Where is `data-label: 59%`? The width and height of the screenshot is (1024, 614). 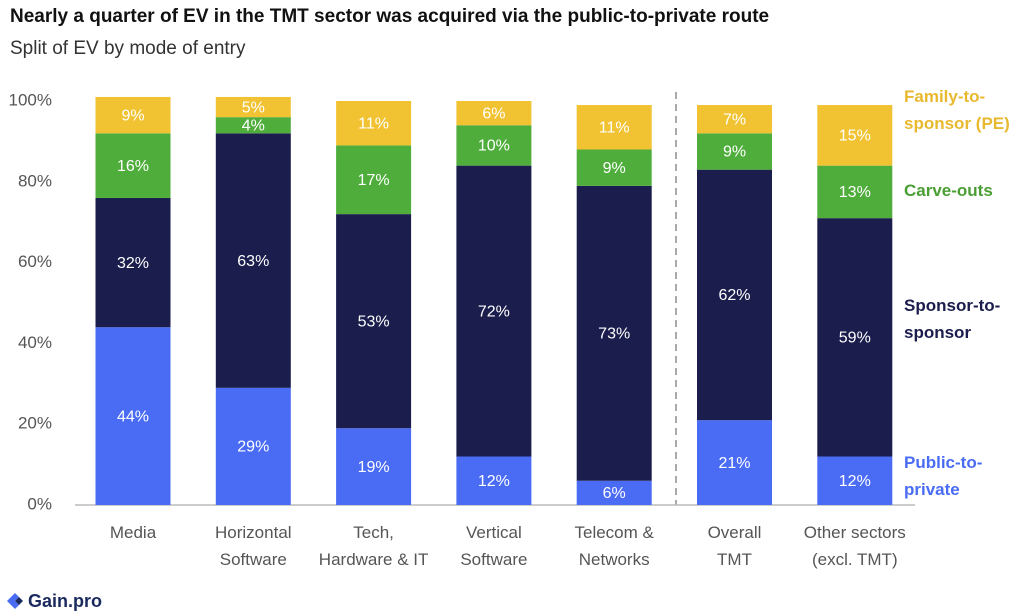 data-label: 59% is located at coordinates (855, 338).